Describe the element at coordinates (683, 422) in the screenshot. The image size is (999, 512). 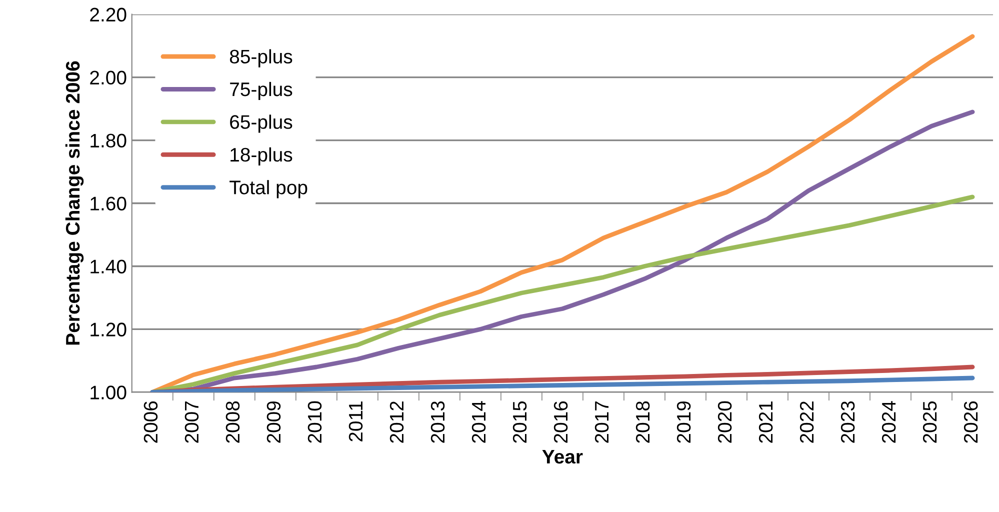
I see `x-tick-label: 2019` at that location.